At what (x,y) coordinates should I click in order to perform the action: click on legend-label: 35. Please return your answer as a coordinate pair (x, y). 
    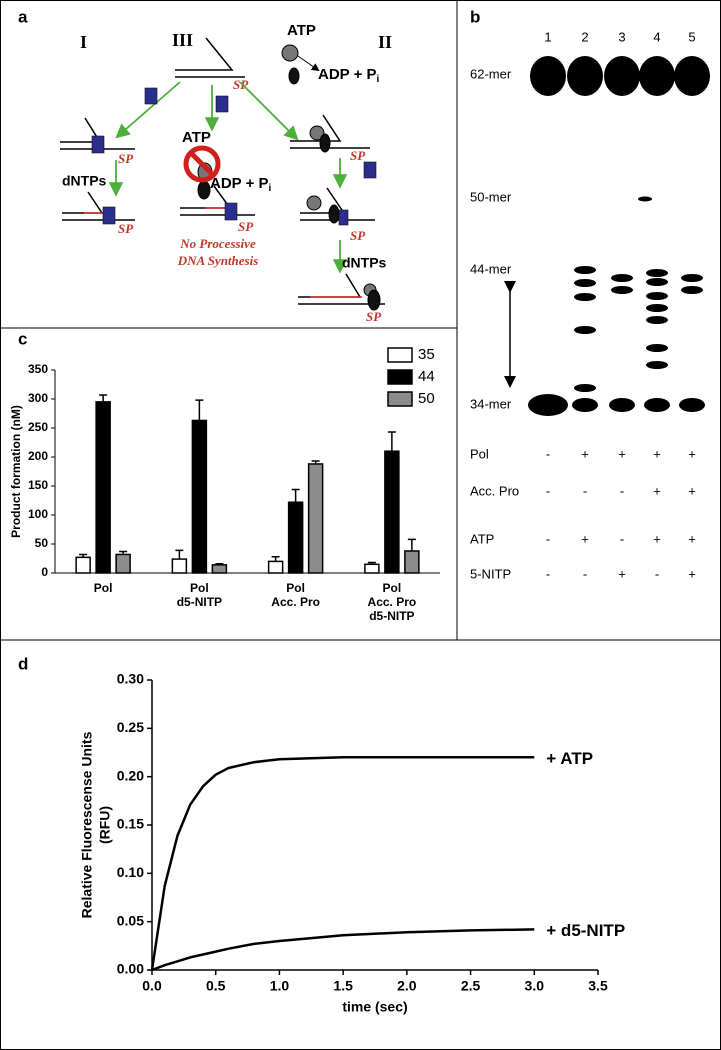
    Looking at the image, I should click on (426, 354).